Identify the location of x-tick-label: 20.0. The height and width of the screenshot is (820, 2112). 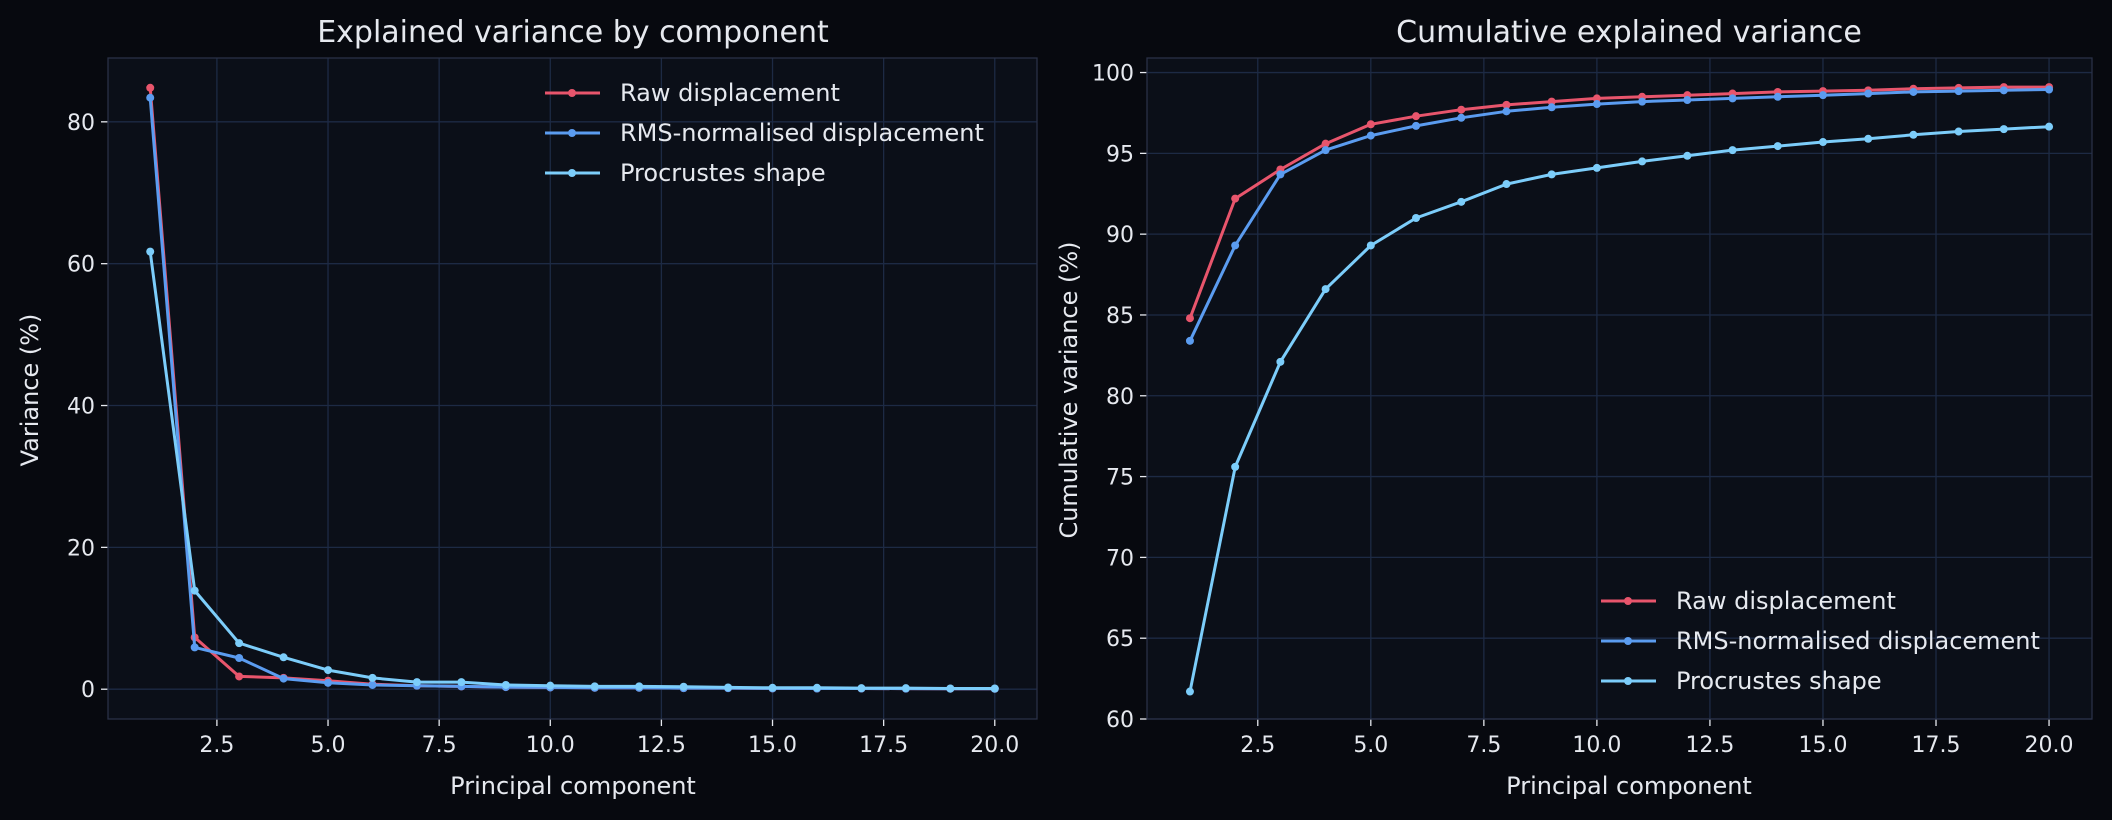
(2049, 745).